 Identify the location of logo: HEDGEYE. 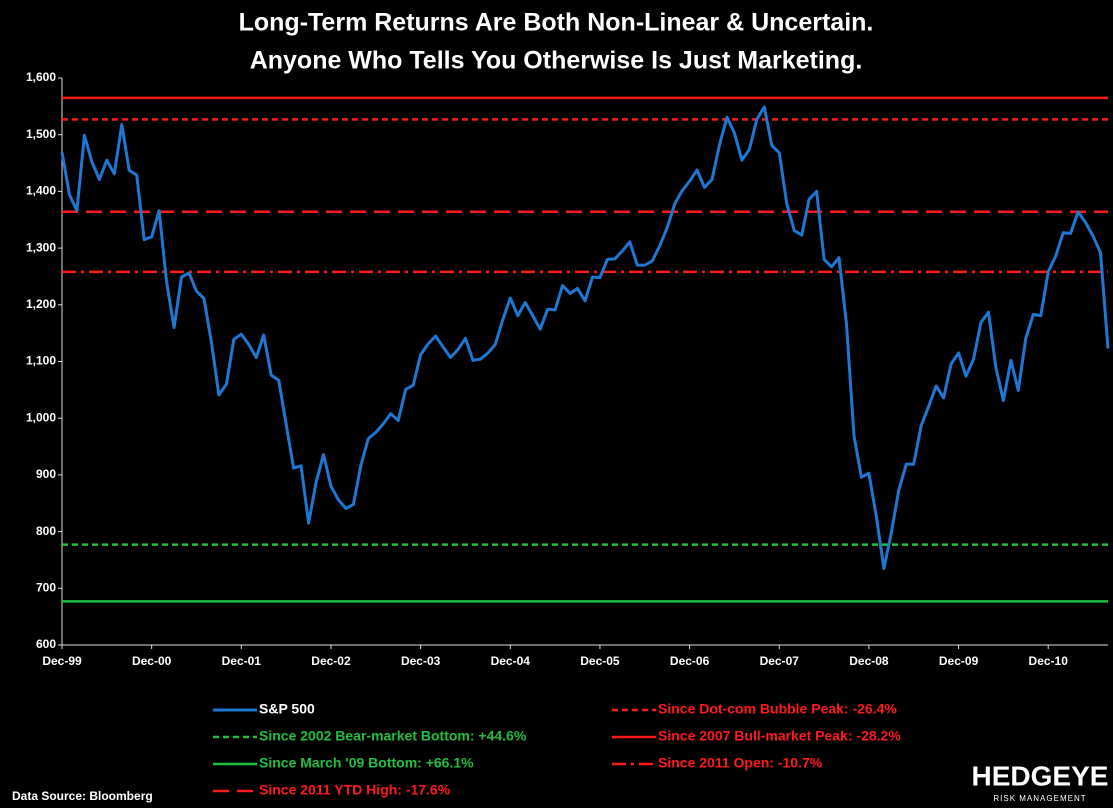
(1040, 775).